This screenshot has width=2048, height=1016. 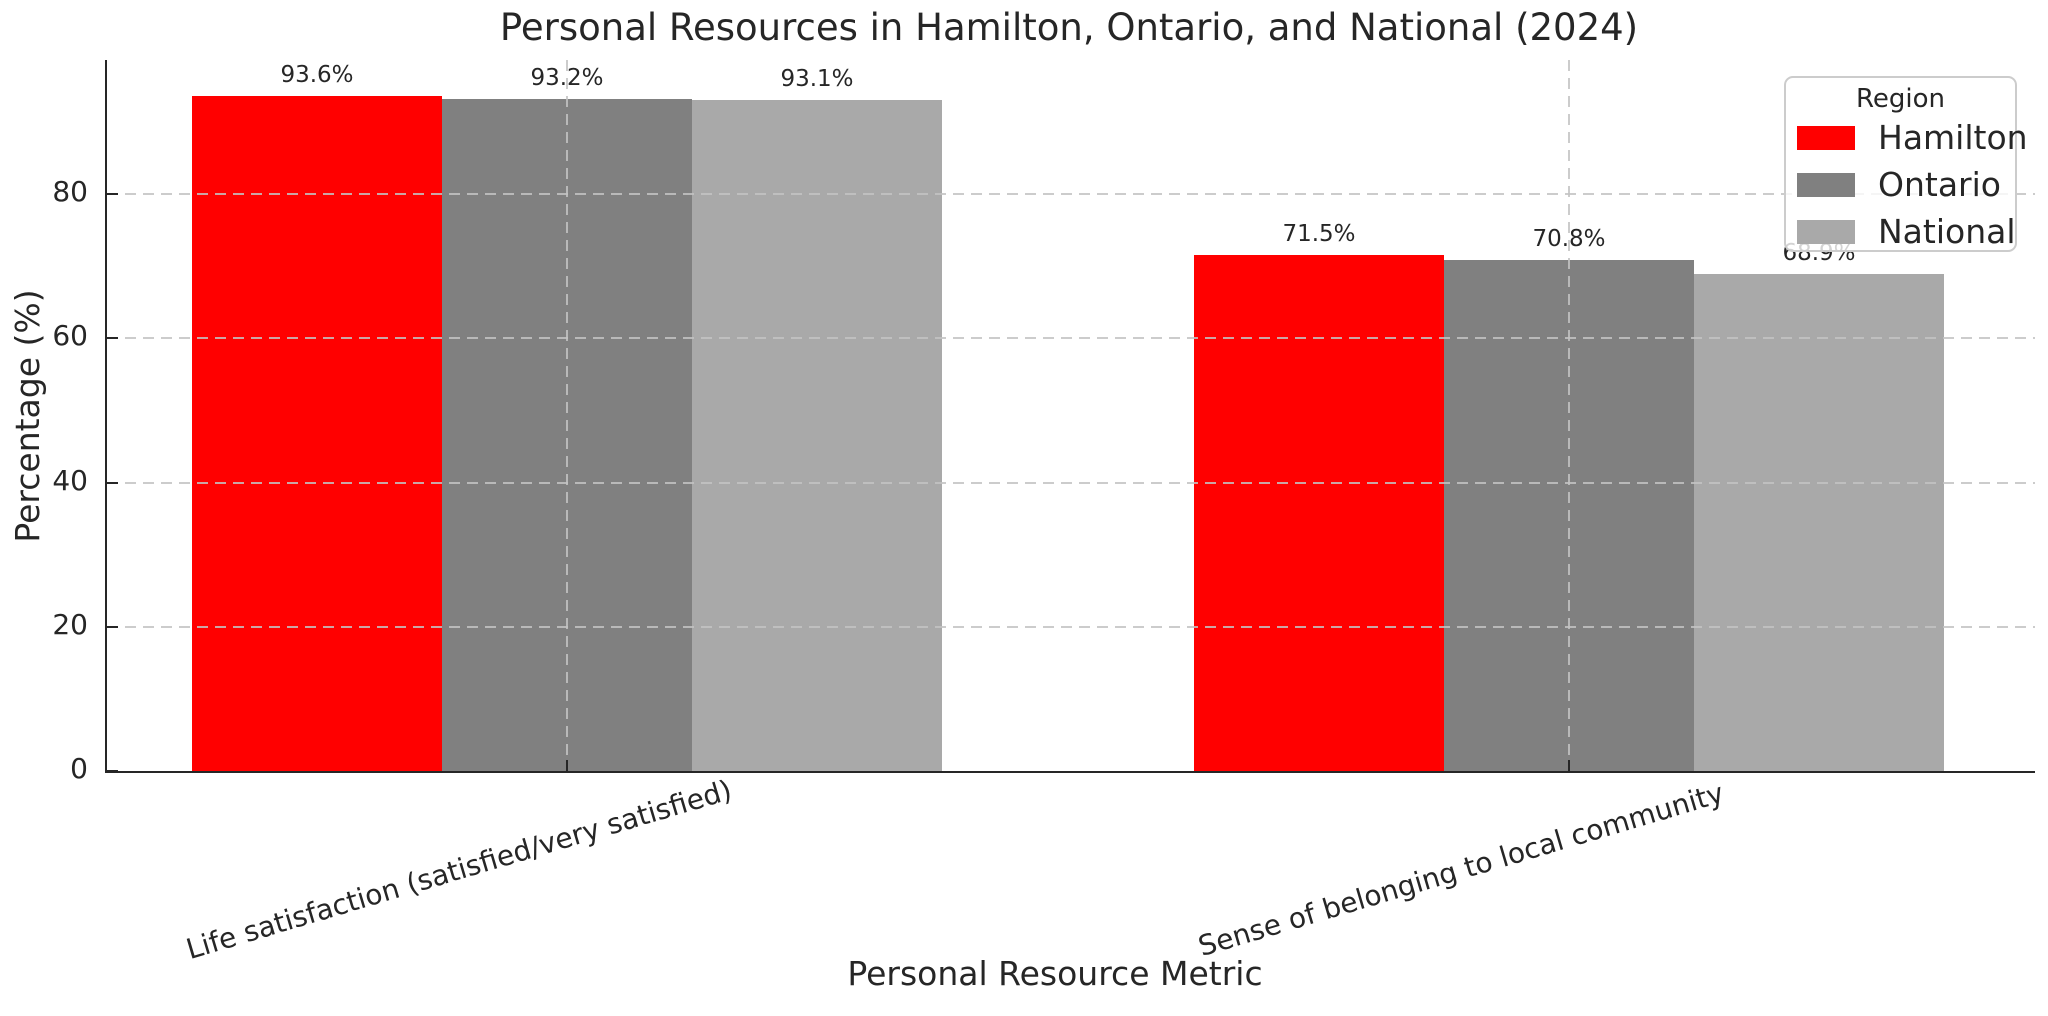 I want to click on legend-items: Hamilton Ontario National, so click(x=1907, y=184).